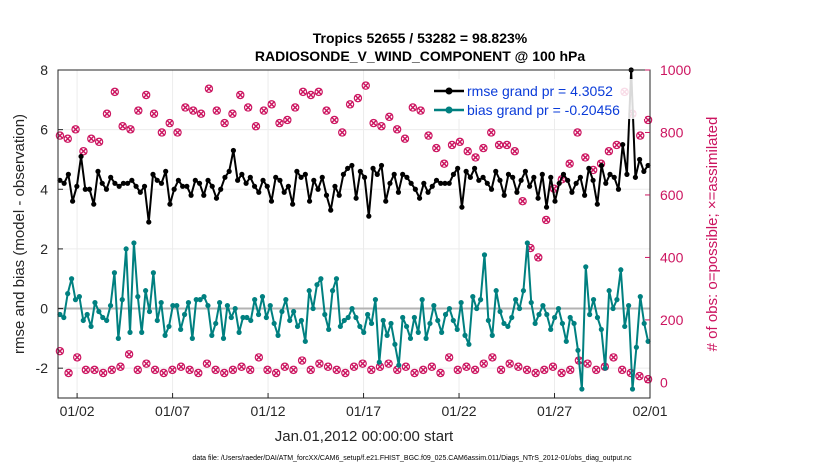 The image size is (830, 470). What do you see at coordinates (540, 91) in the screenshot?
I see `legend-rmse-label: rmse grand pr = 4.3052` at bounding box center [540, 91].